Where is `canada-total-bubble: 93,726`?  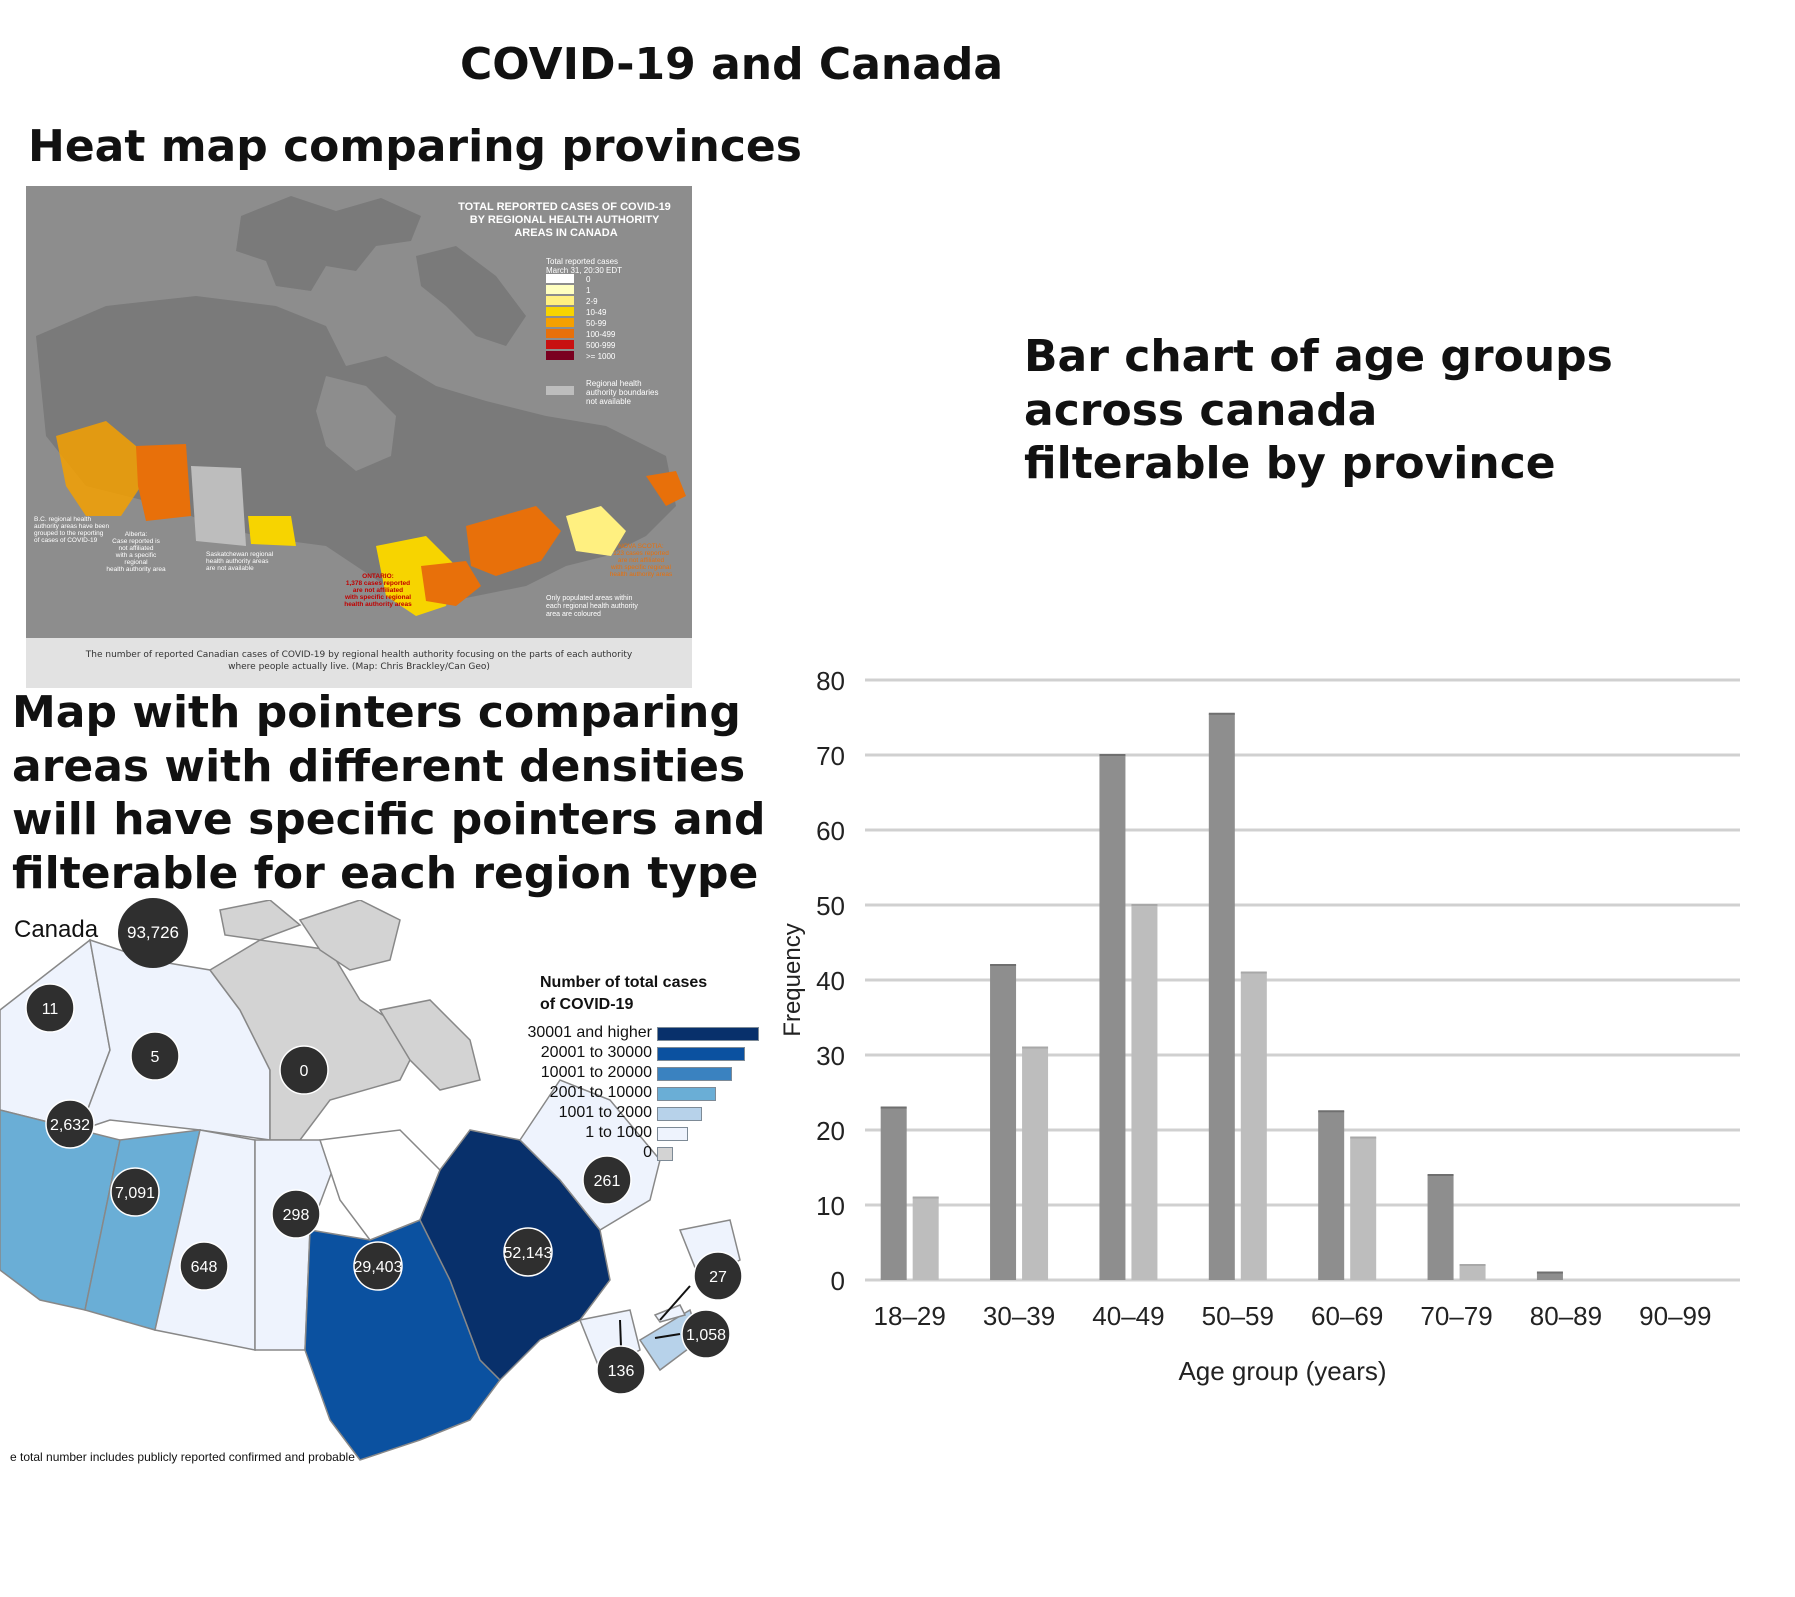
canada-total-bubble: 93,726 is located at coordinates (153, 933).